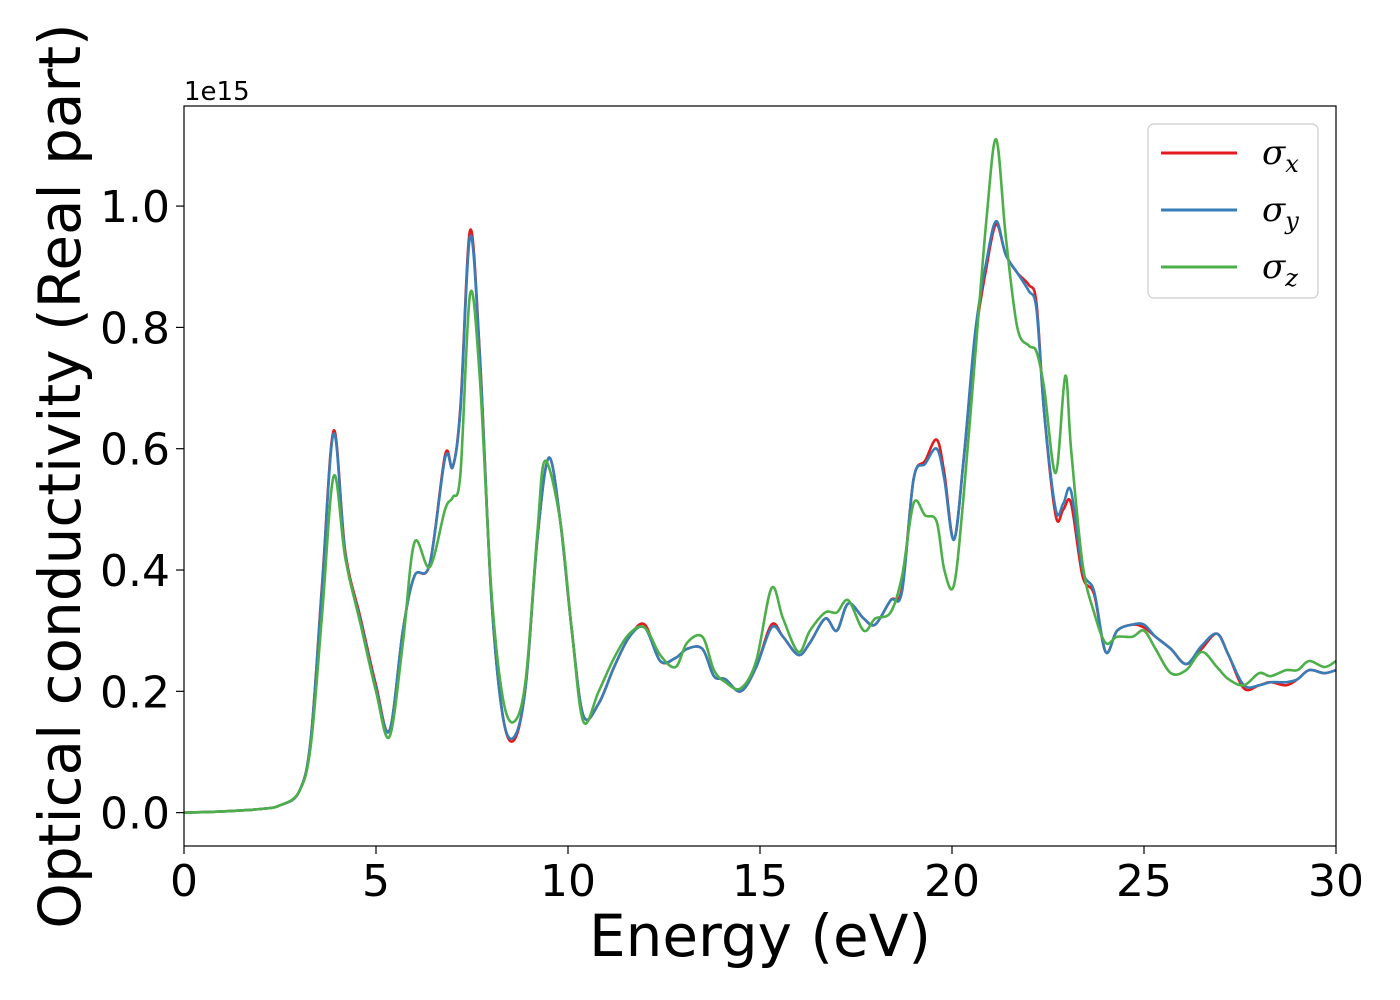 Image resolution: width=1400 pixels, height=1000 pixels. What do you see at coordinates (1233, 211) in the screenshot?
I see `legend: σx σy σz` at bounding box center [1233, 211].